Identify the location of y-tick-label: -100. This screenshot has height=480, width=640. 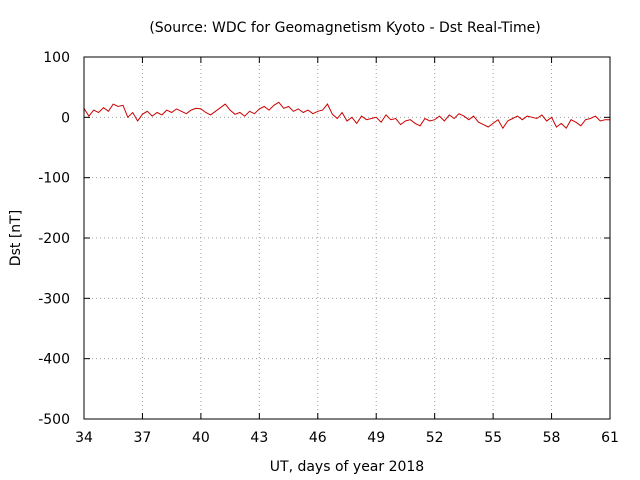
(54, 179).